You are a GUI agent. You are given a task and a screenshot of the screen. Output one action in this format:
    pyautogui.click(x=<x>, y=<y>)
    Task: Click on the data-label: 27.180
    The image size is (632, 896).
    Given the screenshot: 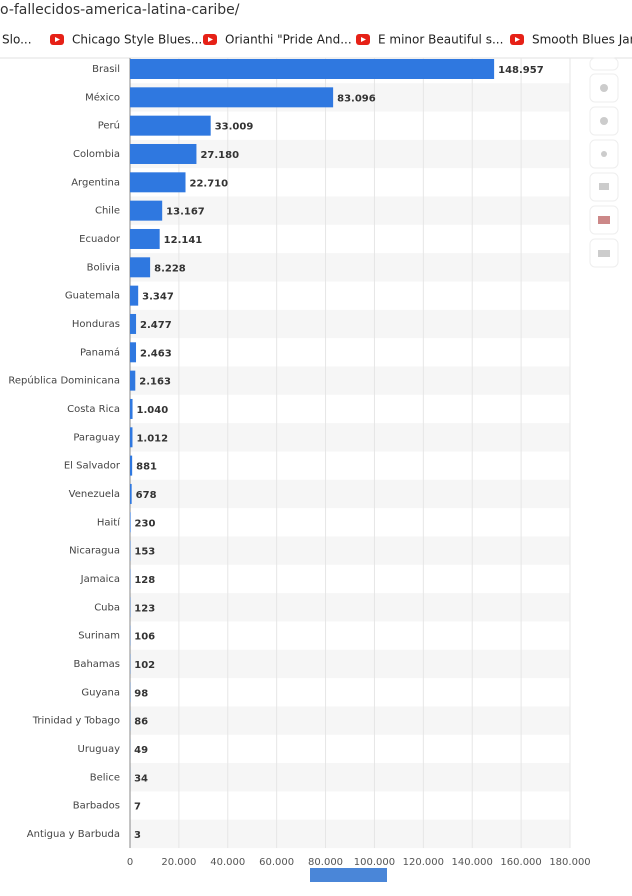 What is the action you would take?
    pyautogui.click(x=219, y=155)
    